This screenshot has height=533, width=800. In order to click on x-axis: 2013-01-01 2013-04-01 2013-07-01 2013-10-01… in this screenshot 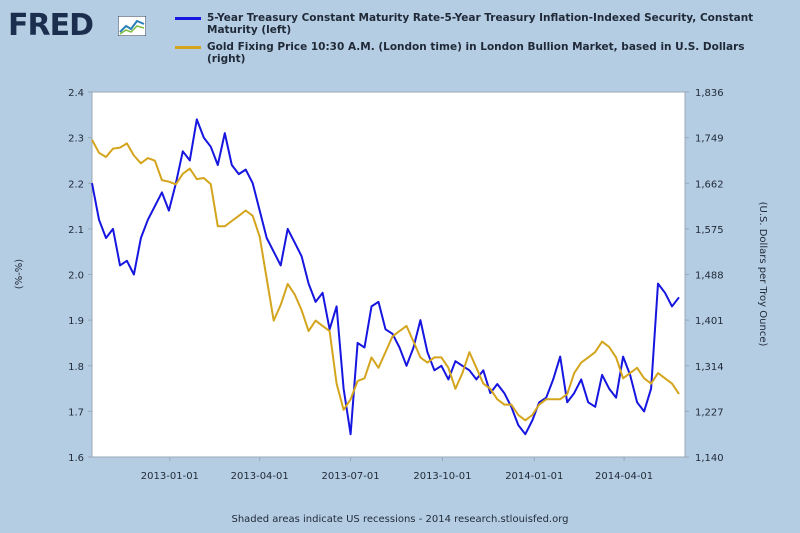, I will do `click(397, 469)`.